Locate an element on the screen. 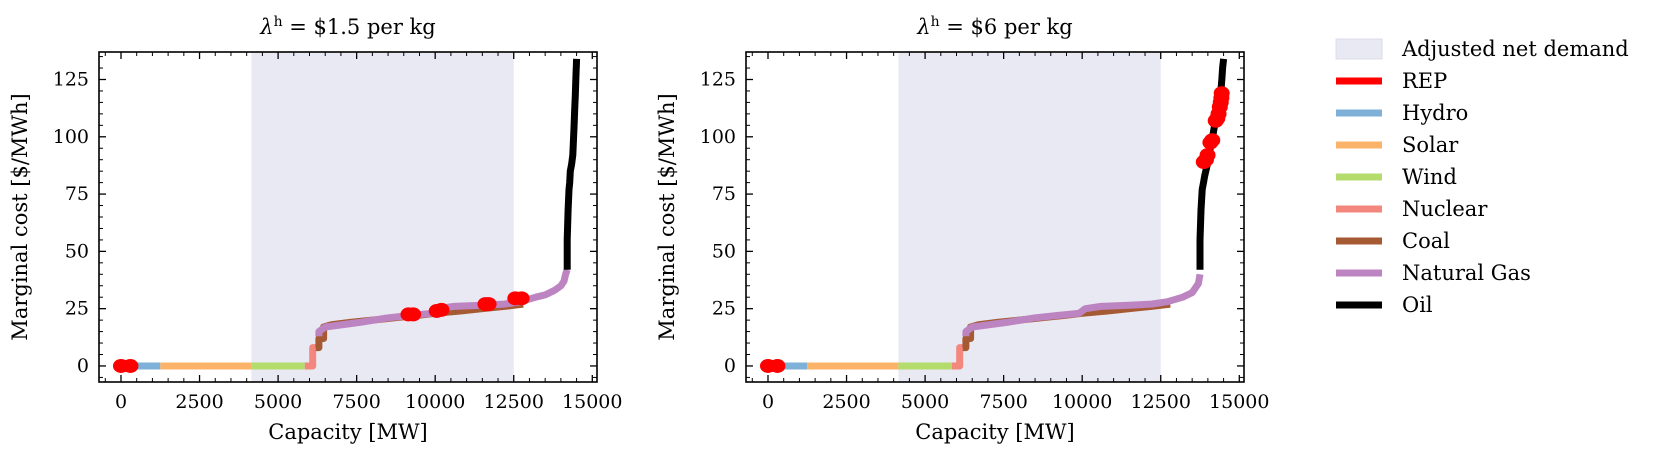  legend-label-wind: Wind is located at coordinates (1429, 177).